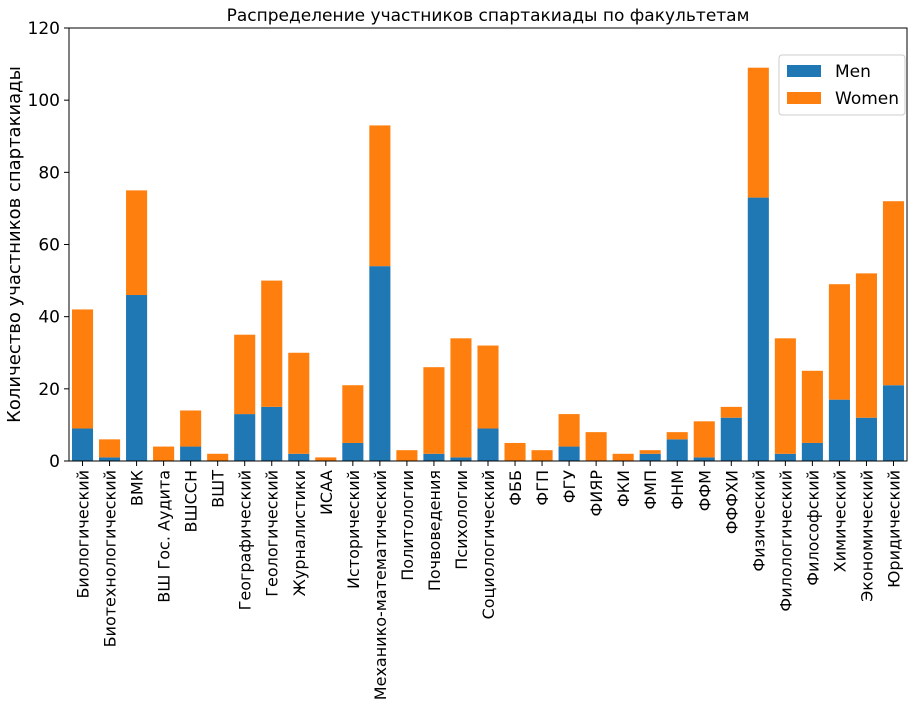 Image resolution: width=916 pixels, height=719 pixels. Describe the element at coordinates (49, 173) in the screenshot. I see `y-tick-label: 80` at that location.